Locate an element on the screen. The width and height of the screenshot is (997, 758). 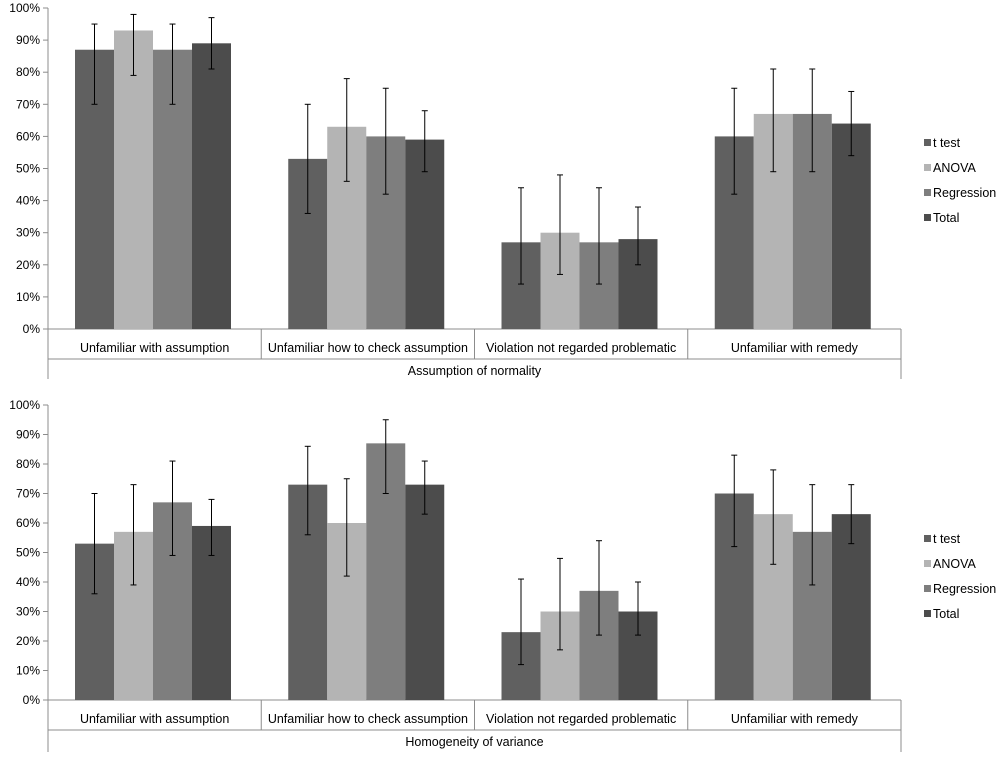
x-axis-title: Homogeneity of variance is located at coordinates (474, 742).